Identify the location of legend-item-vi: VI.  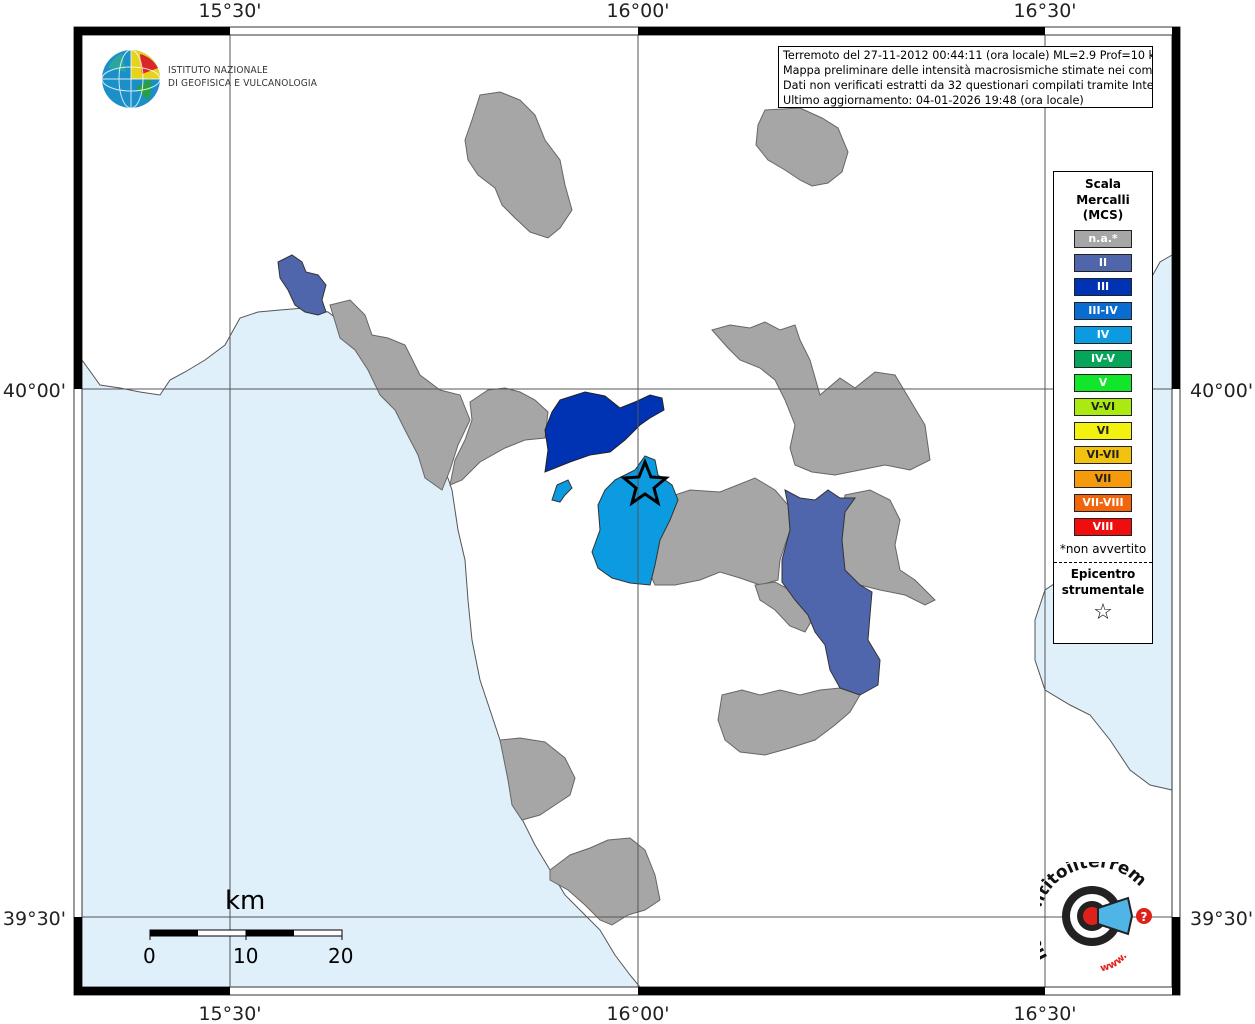
(1103, 430).